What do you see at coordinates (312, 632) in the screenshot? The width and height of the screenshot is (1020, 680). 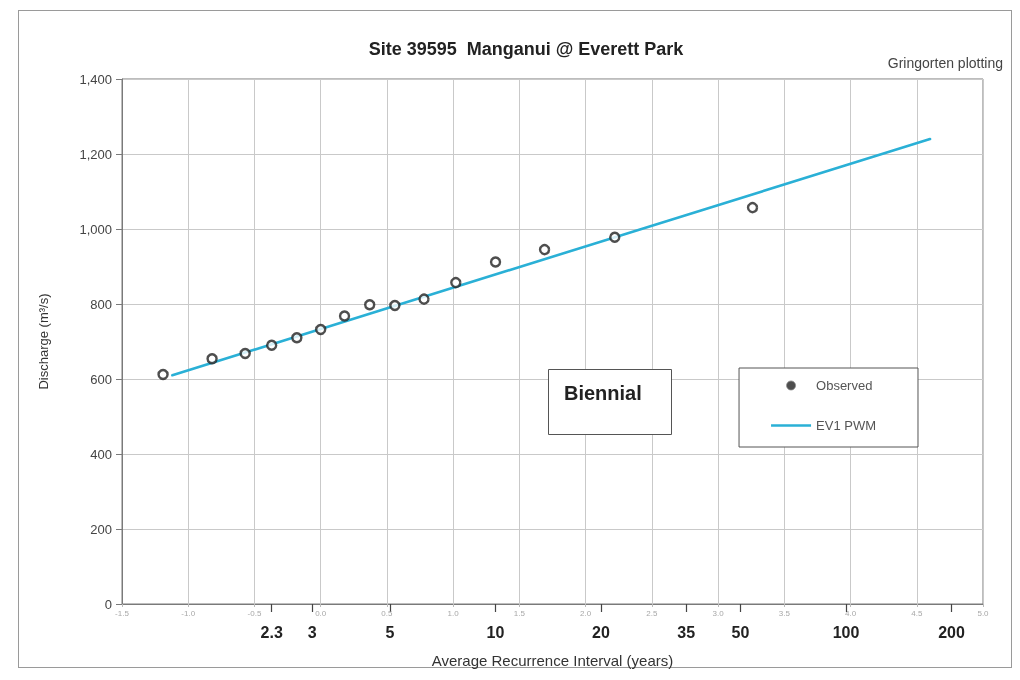 I see `x2-tick-label: 3` at bounding box center [312, 632].